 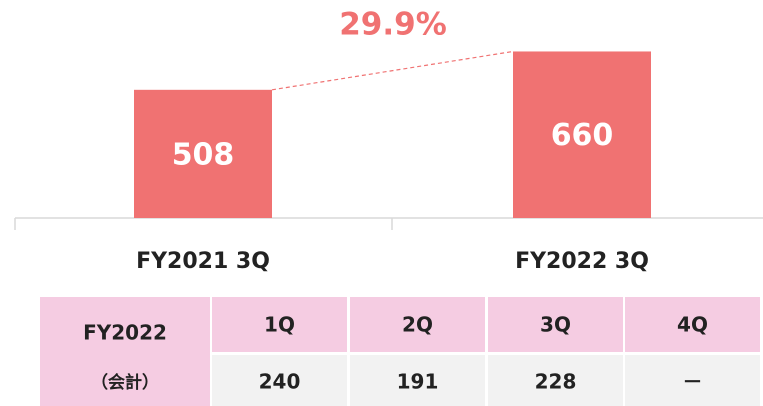 I want to click on table-value: 240, so click(x=280, y=382).